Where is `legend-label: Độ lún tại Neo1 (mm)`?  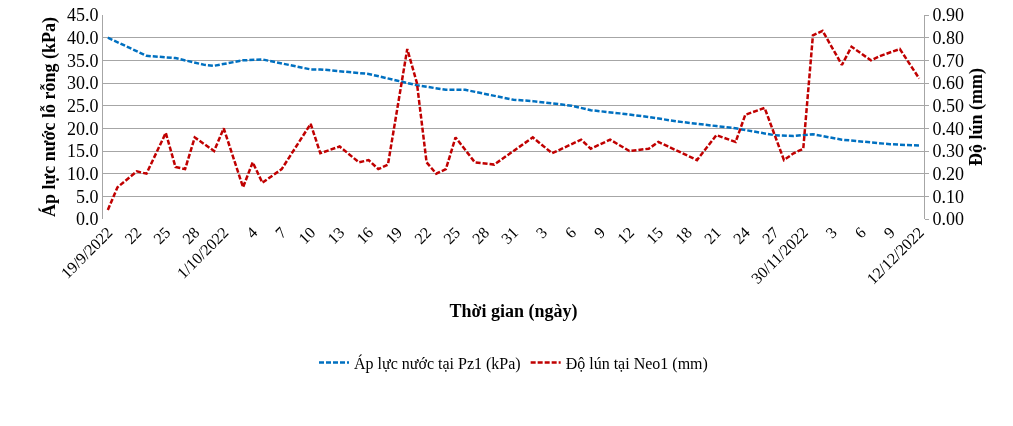
legend-label: Độ lún tại Neo1 (mm) is located at coordinates (636, 363).